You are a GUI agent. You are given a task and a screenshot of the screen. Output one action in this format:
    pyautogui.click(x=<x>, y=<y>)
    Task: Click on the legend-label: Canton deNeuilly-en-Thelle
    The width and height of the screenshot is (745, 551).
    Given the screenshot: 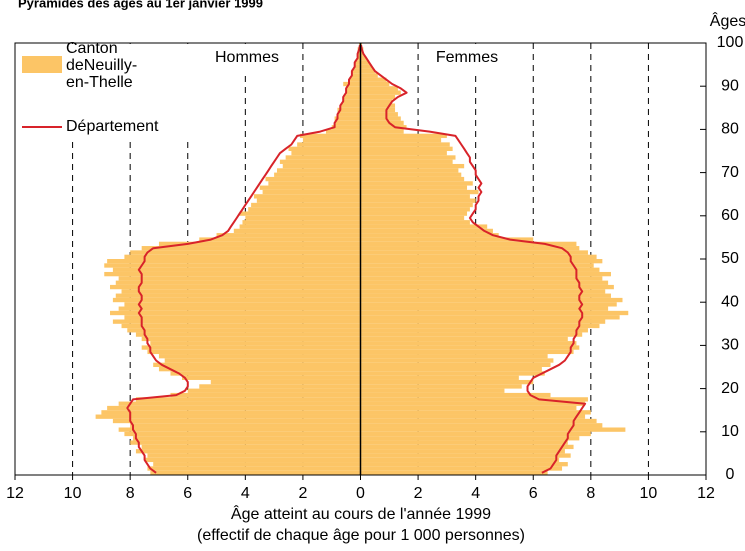 What is the action you would take?
    pyautogui.click(x=102, y=65)
    